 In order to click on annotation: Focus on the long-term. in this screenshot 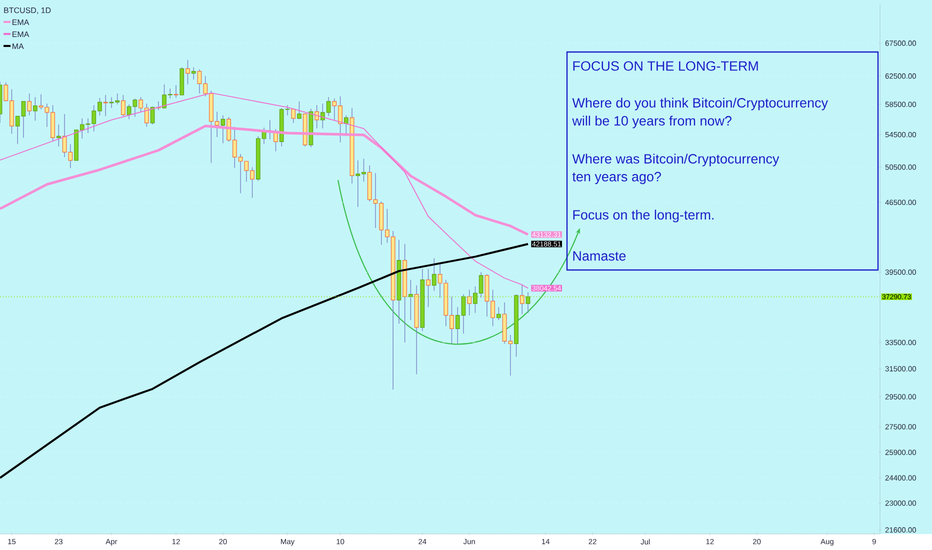, I will do `click(643, 216)`.